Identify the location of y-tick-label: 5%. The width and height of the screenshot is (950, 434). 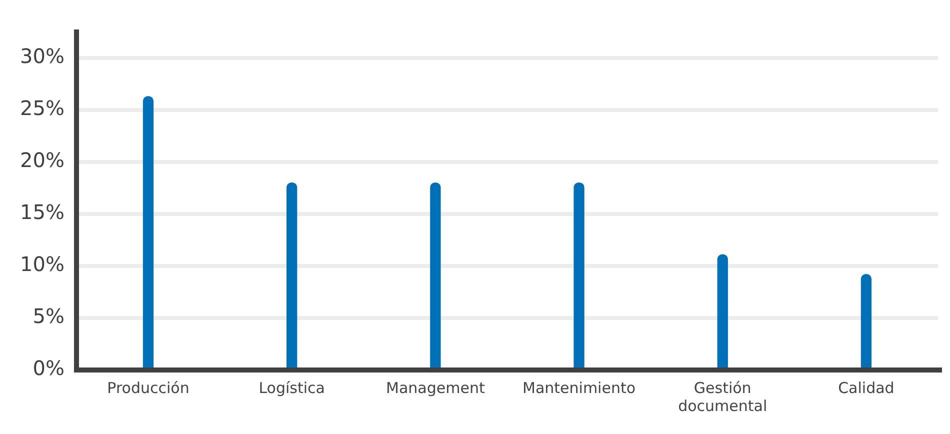
(48, 316).